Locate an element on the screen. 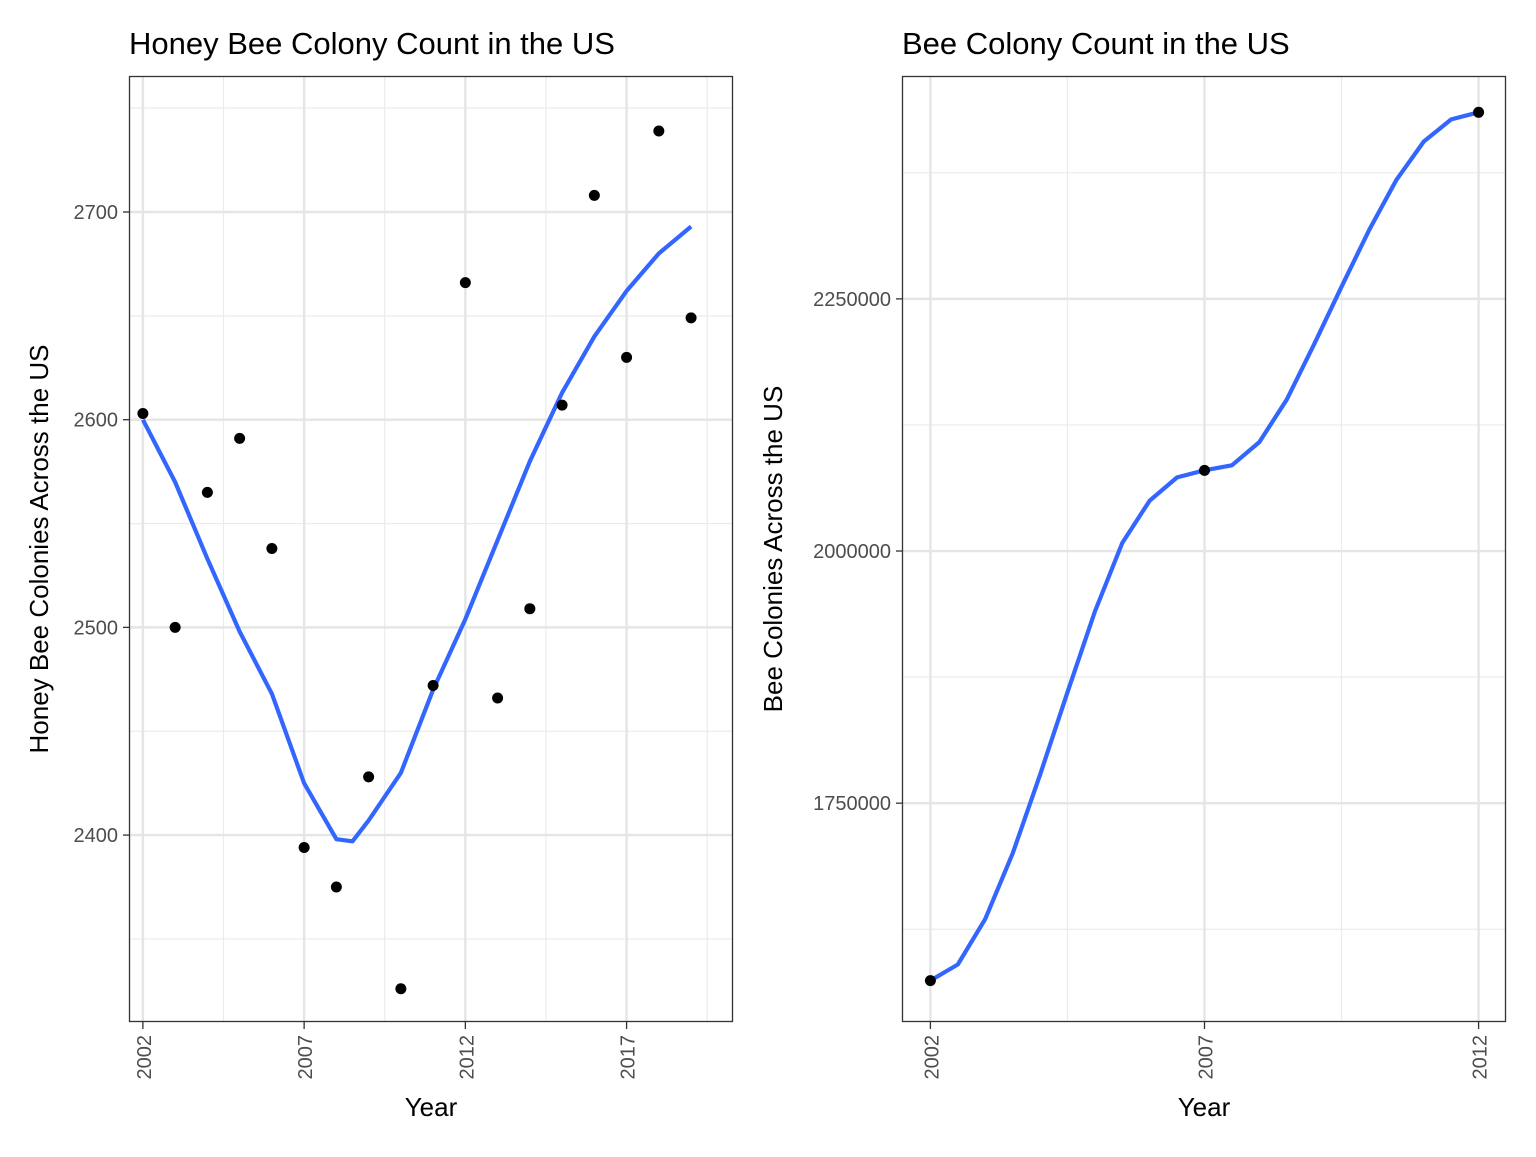 Image resolution: width=1536 pixels, height=1157 pixels. honey-bee-x-tick-label: 2012 is located at coordinates (467, 1057).